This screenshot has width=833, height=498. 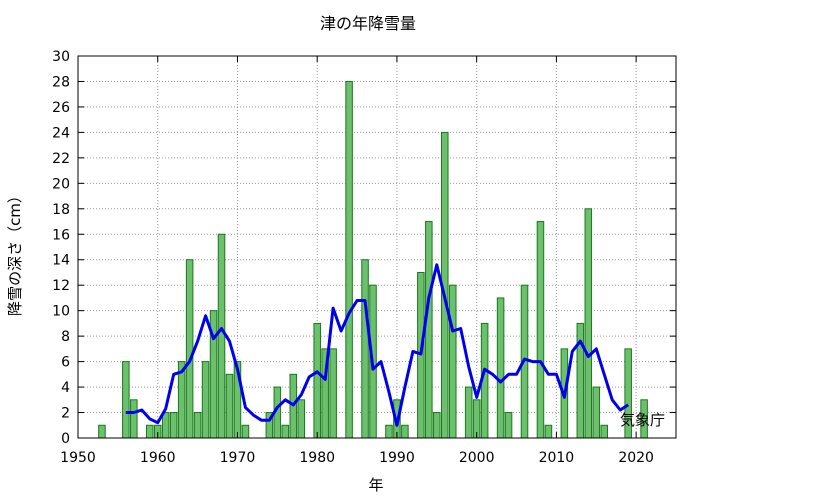 I want to click on y-tick-label: 10, so click(x=61, y=312).